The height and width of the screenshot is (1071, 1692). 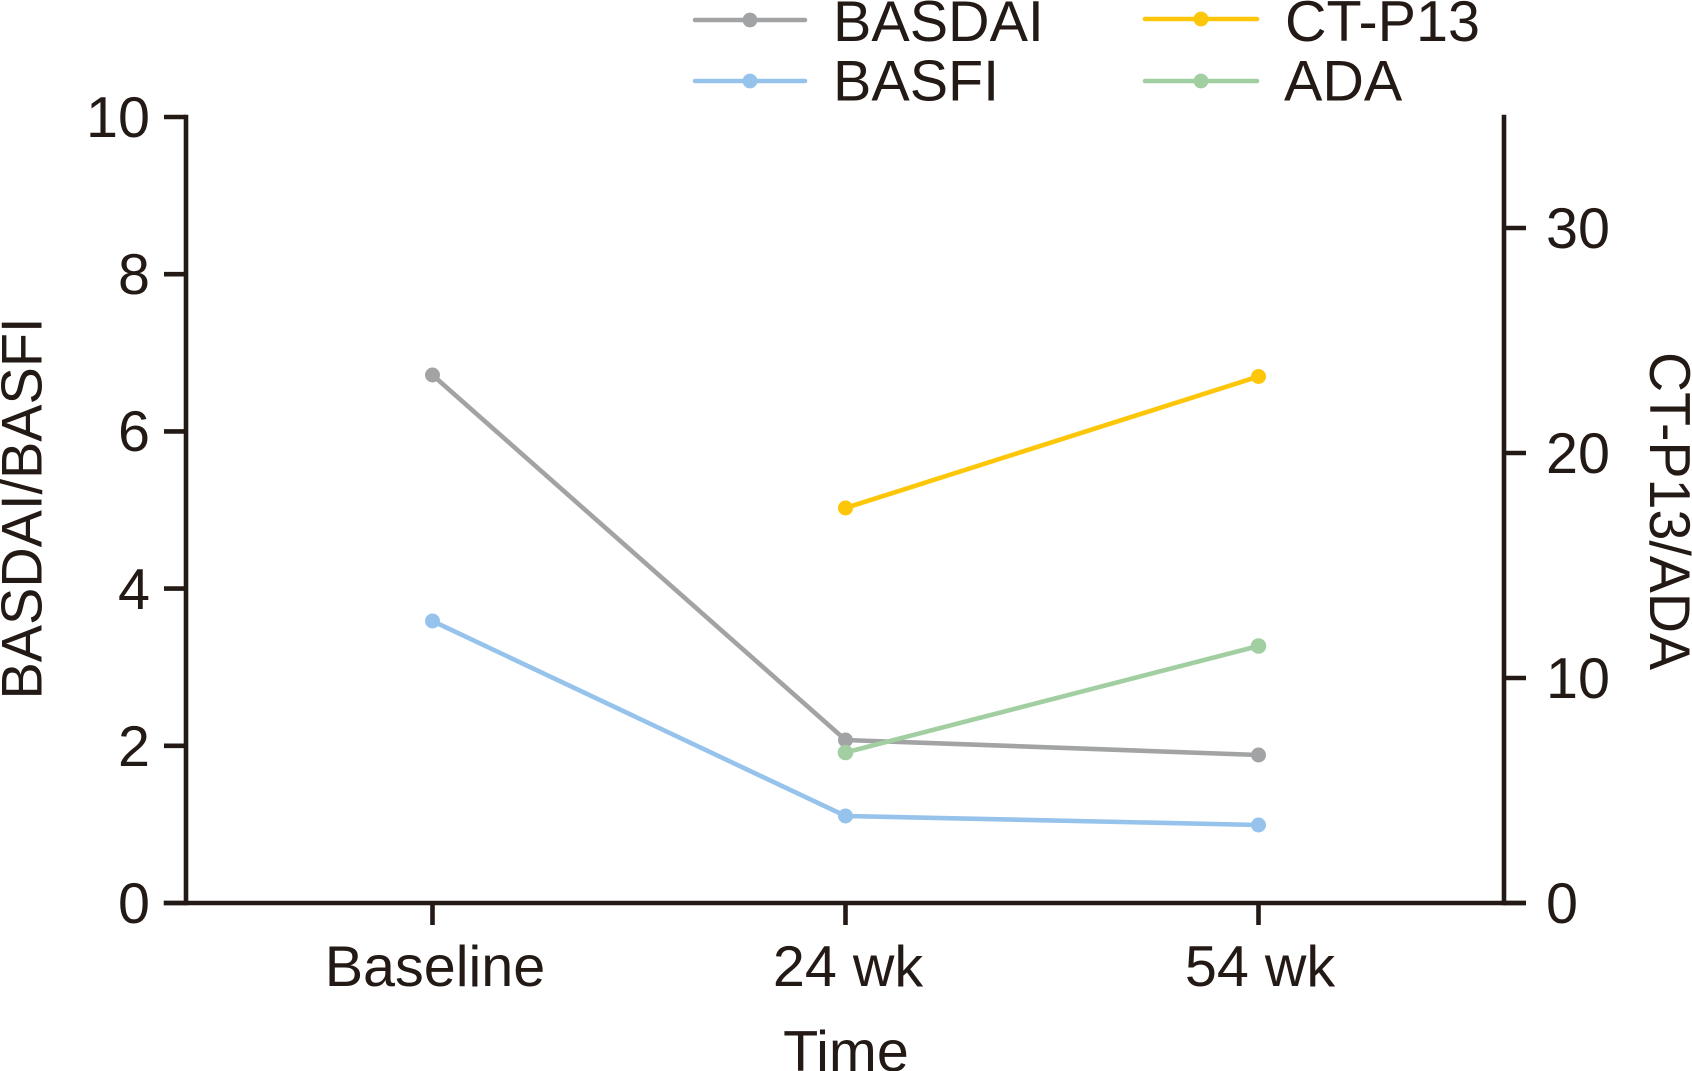 I want to click on svg-text: 2, so click(x=134, y=747).